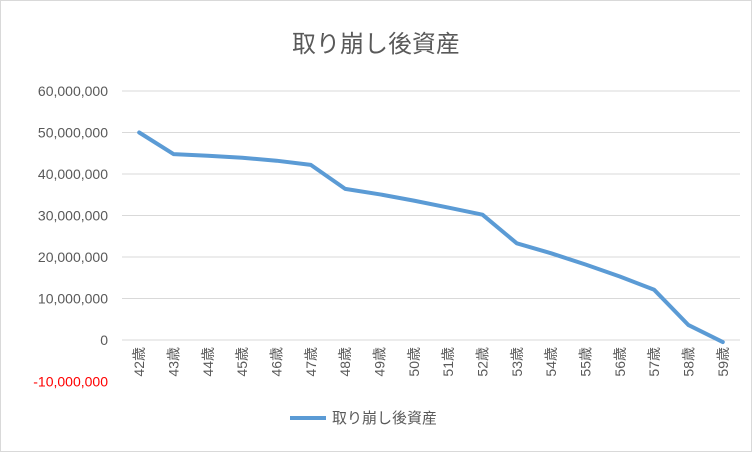 This screenshot has height=452, width=752. I want to click on y-tick-label: 20,000,000, so click(73, 257).